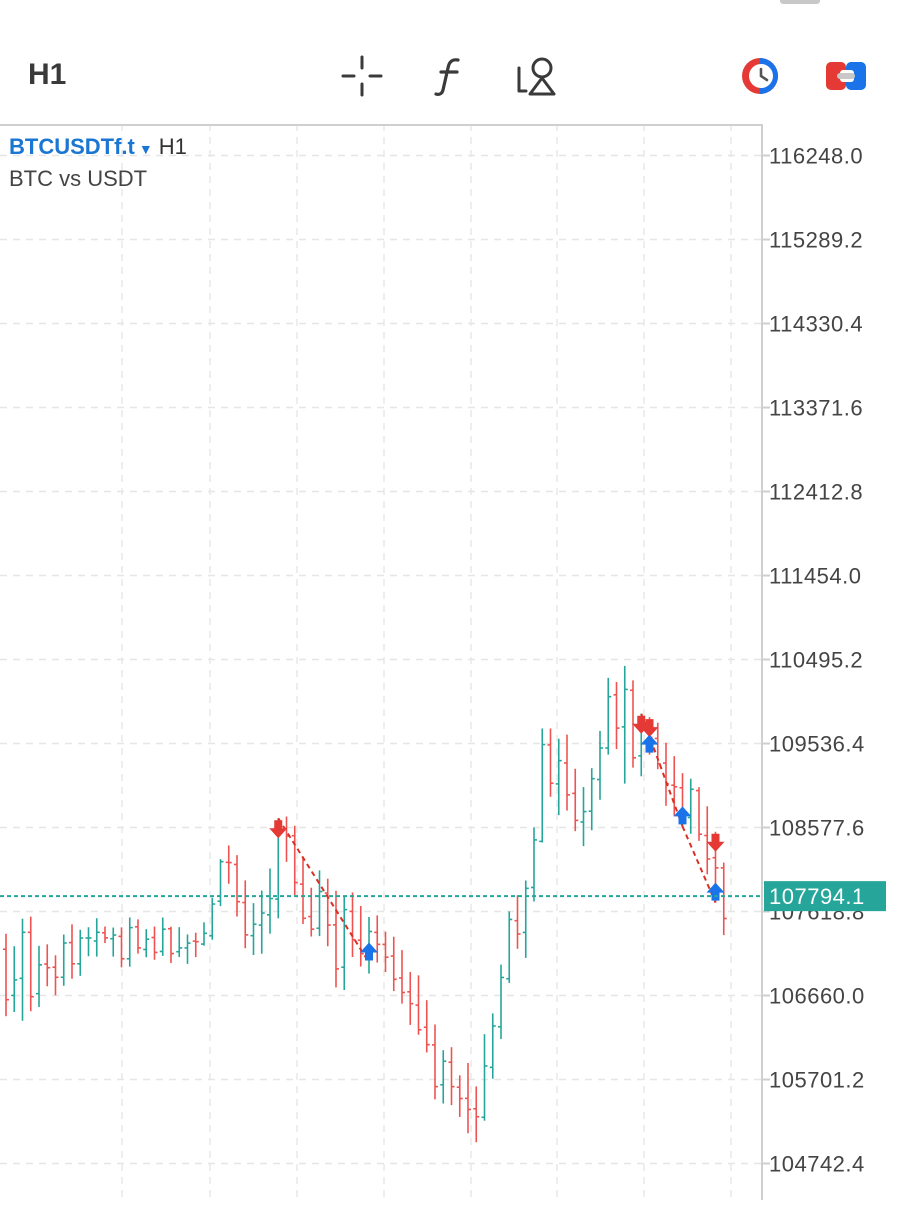 The width and height of the screenshot is (900, 1205). What do you see at coordinates (816, 408) in the screenshot?
I see `price-tick-label: 113371.6` at bounding box center [816, 408].